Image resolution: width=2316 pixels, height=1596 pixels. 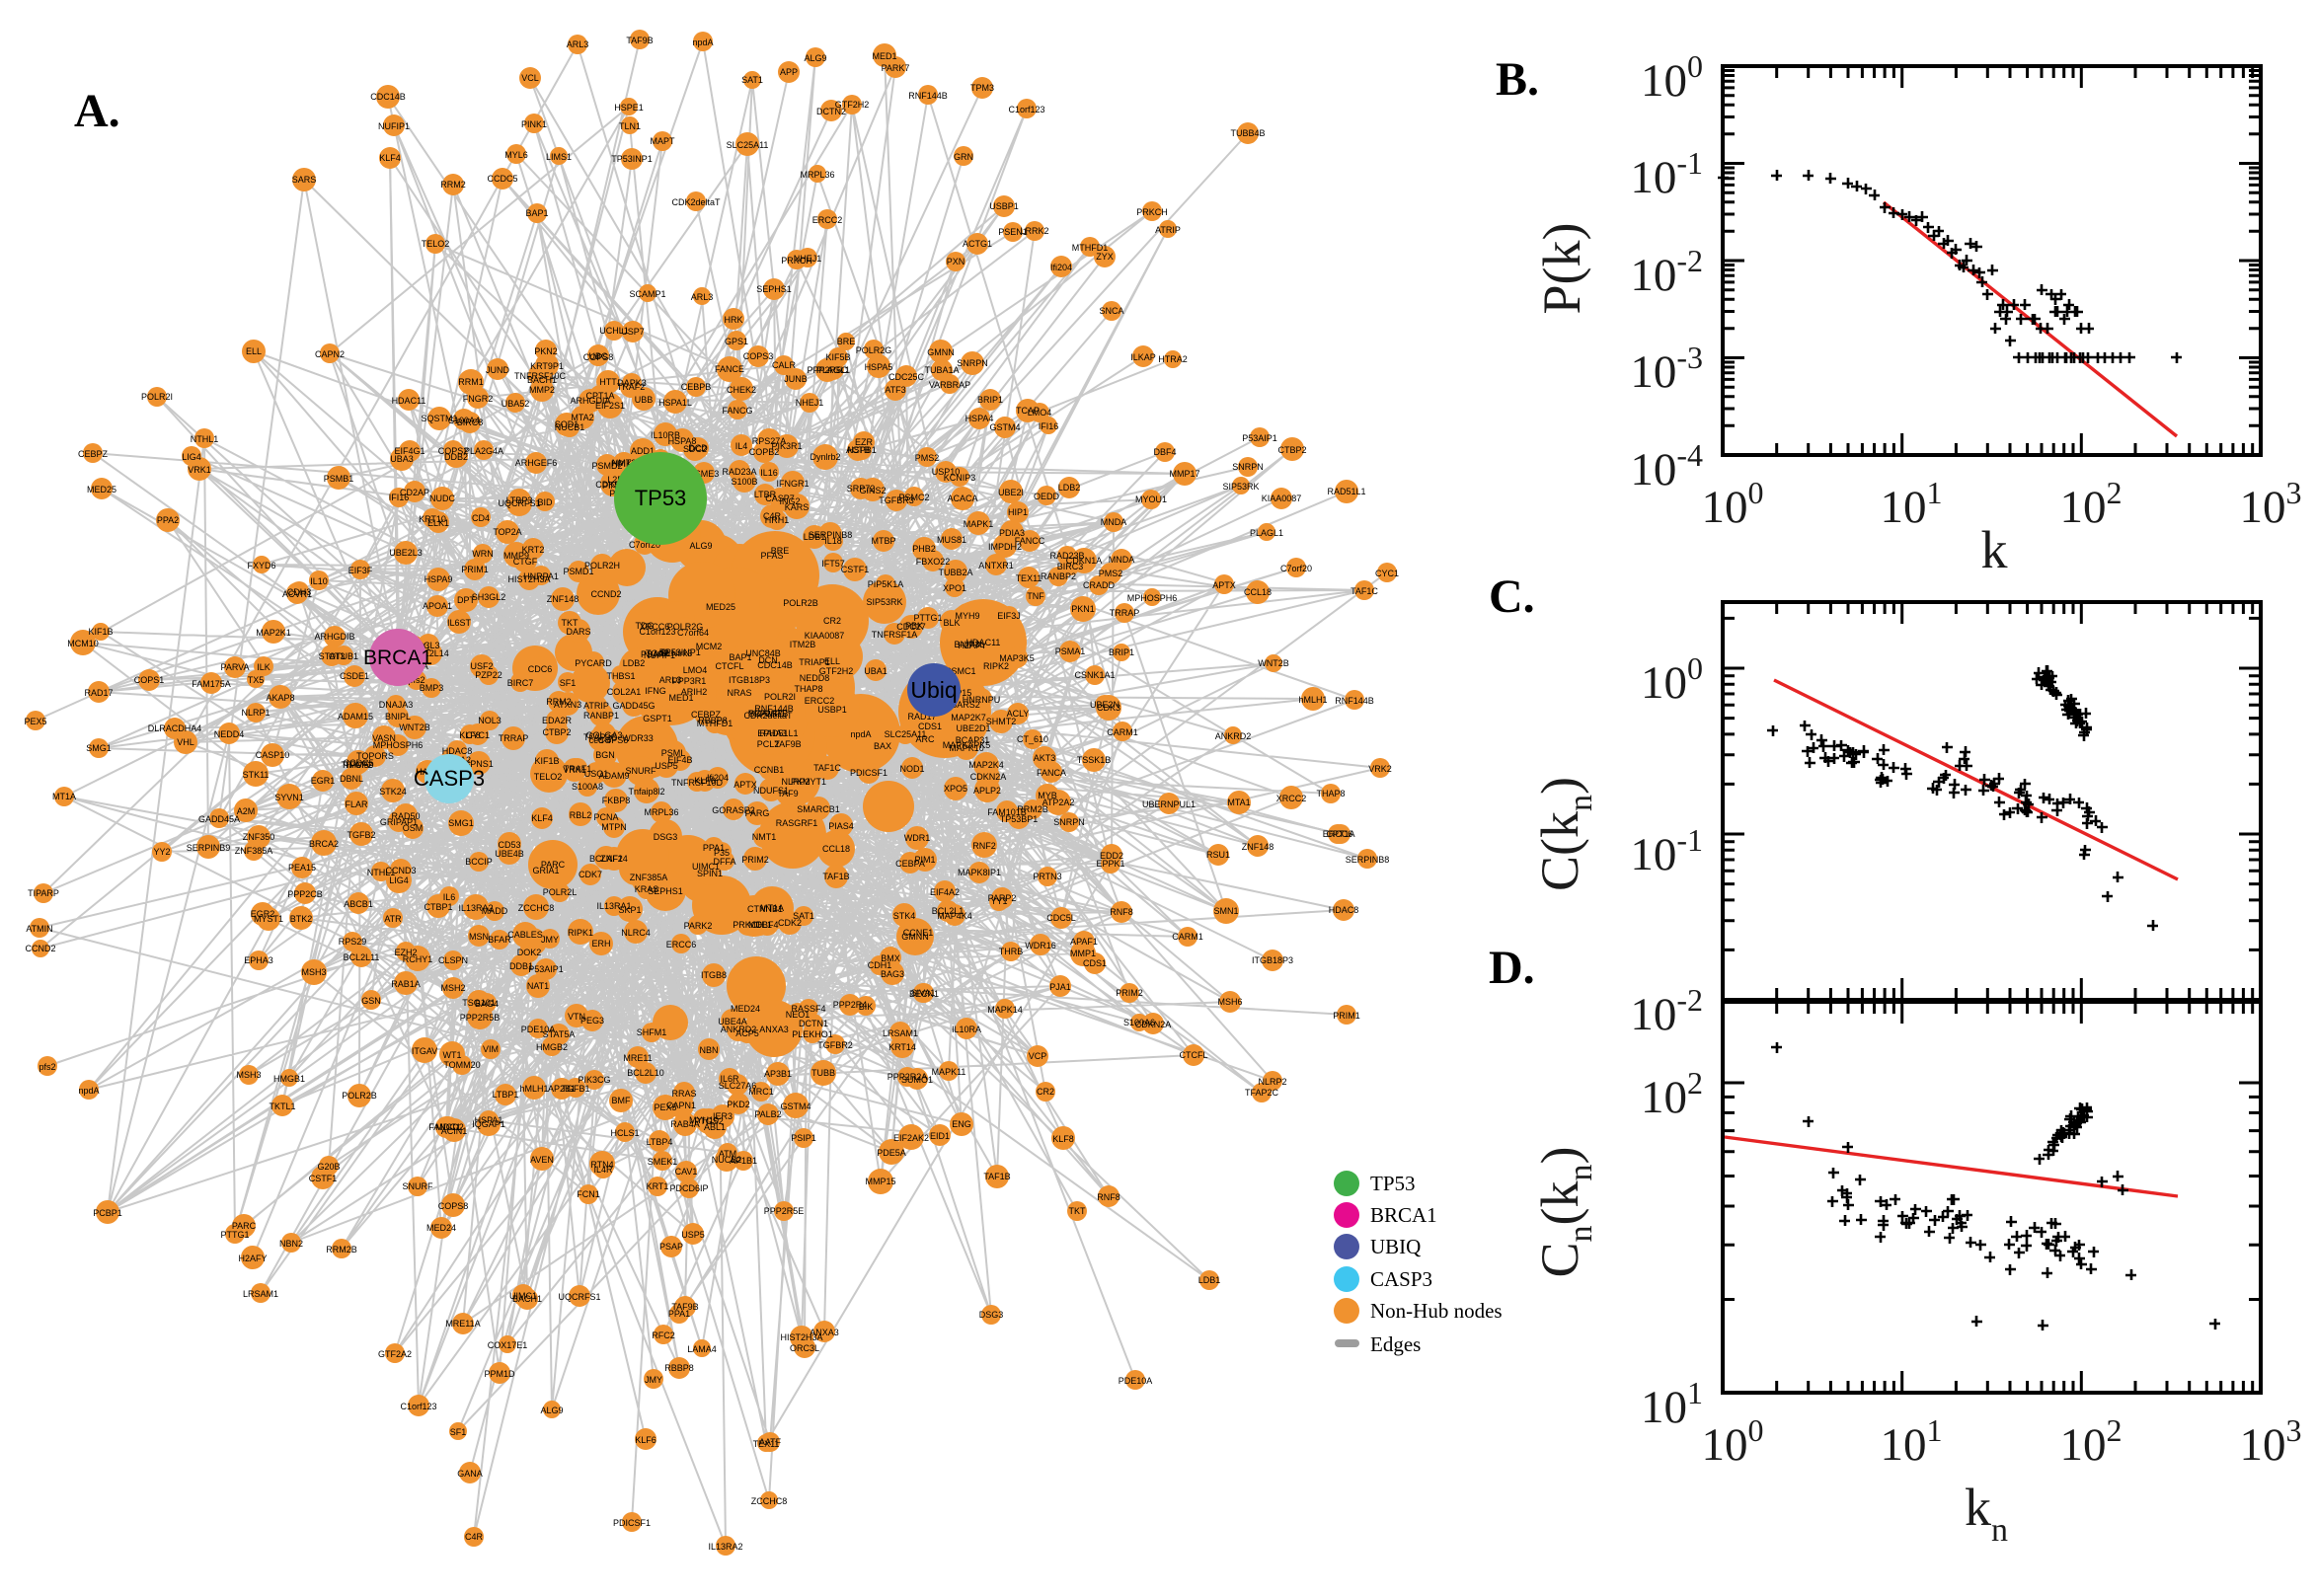 I want to click on svg-text: PPP2R2A, so click(x=908, y=1077).